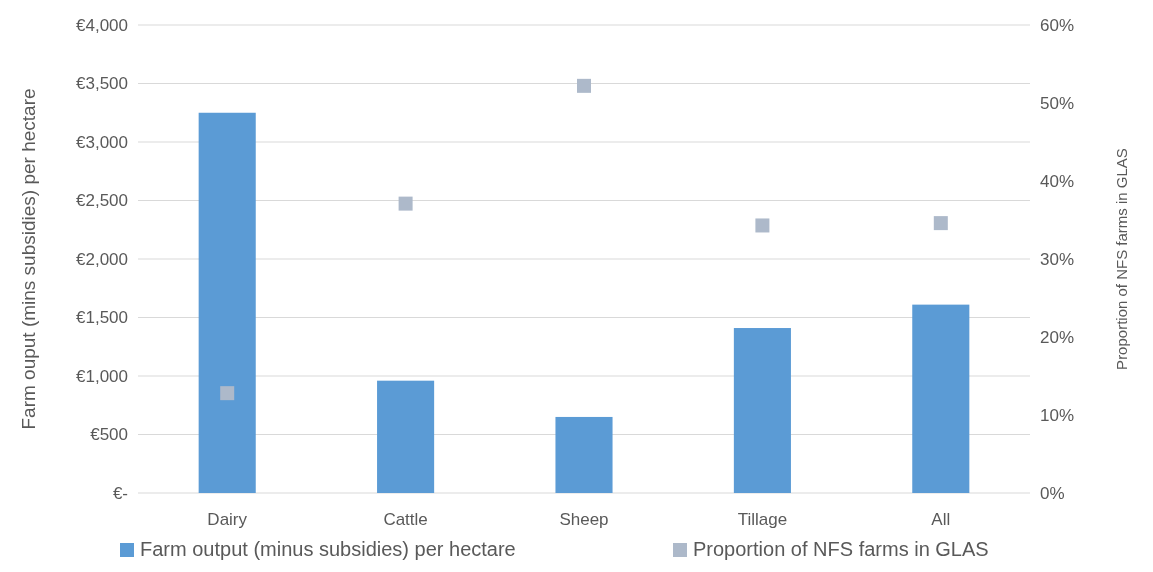  What do you see at coordinates (1057, 337) in the screenshot?
I see `y2-tick-label: 20%` at bounding box center [1057, 337].